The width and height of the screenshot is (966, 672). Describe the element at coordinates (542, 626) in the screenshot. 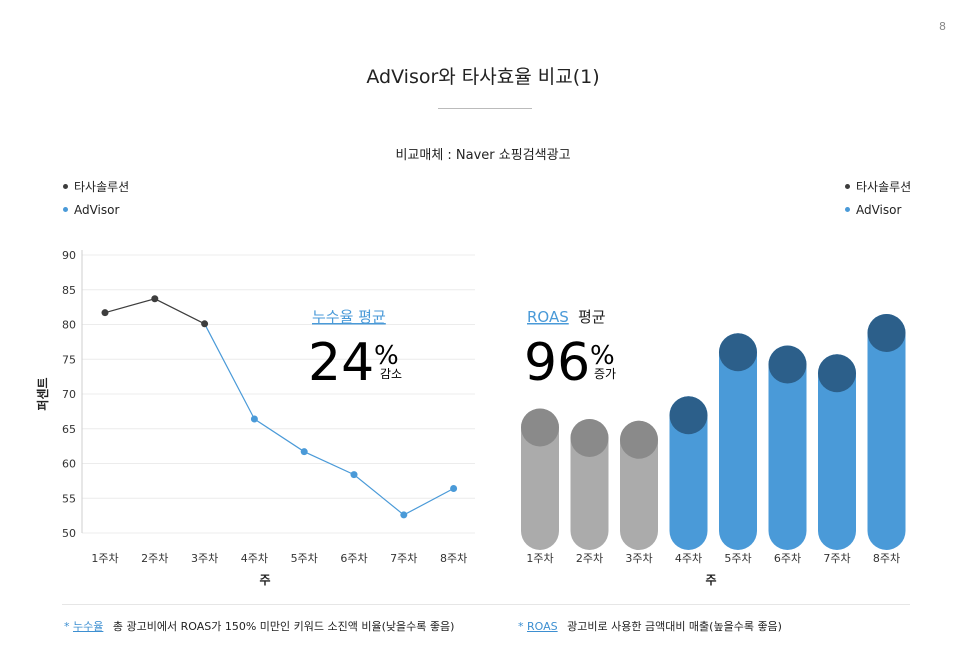

I see `footnote-key: ROAS` at that location.